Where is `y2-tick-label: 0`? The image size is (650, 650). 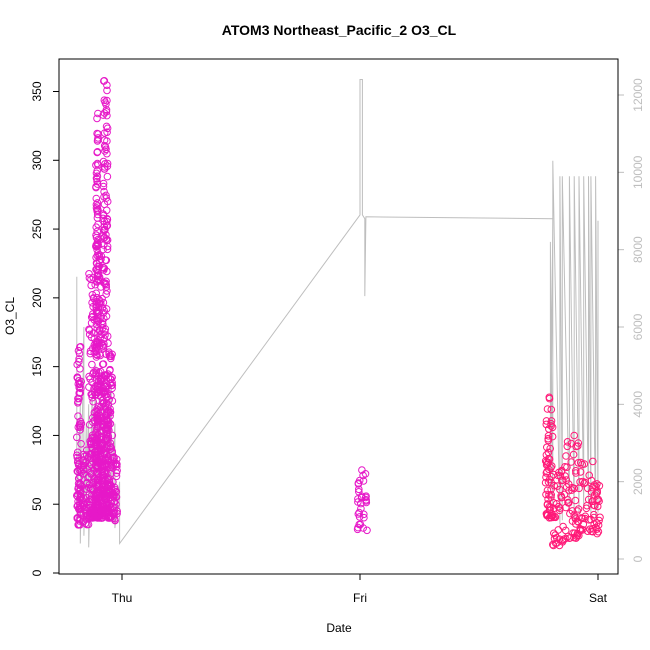 y2-tick-label: 0 is located at coordinates (638, 558).